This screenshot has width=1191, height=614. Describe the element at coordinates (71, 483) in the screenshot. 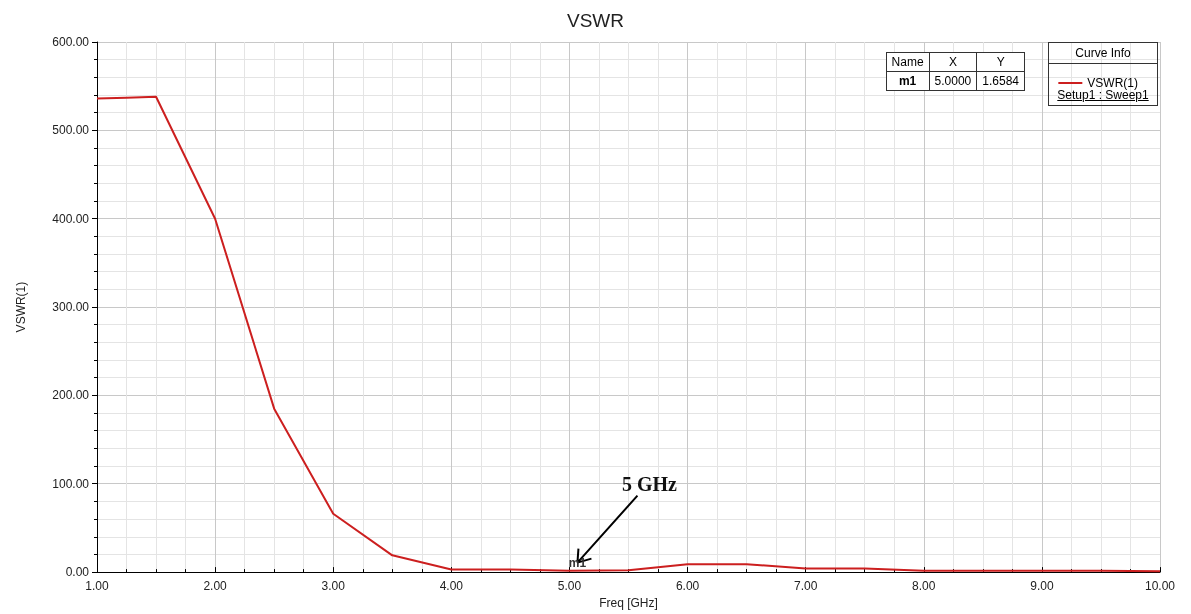

I see `y-tick-label: 100.00` at that location.